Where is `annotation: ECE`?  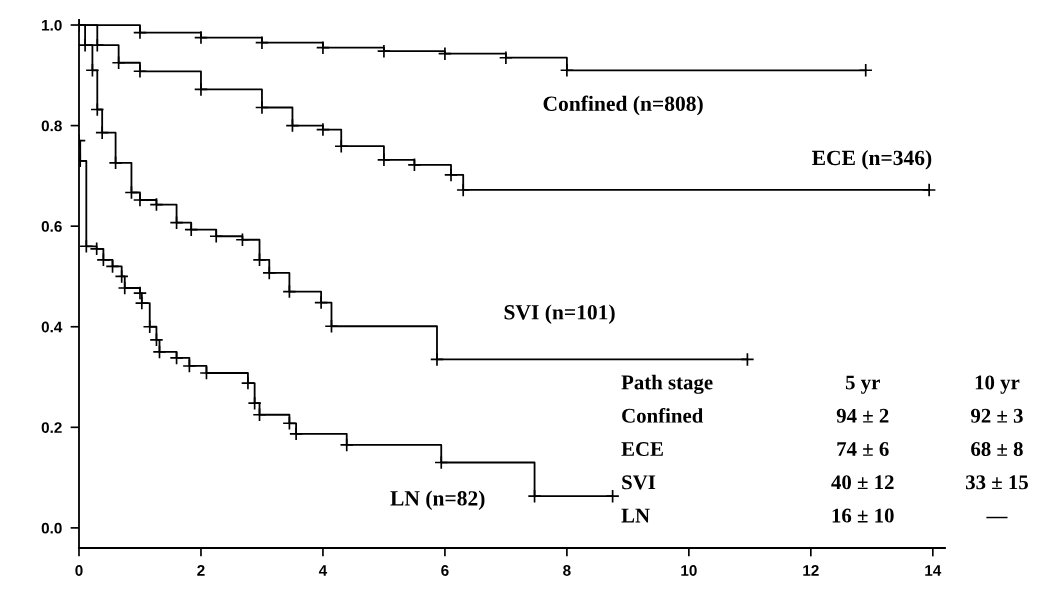 annotation: ECE is located at coordinates (642, 449).